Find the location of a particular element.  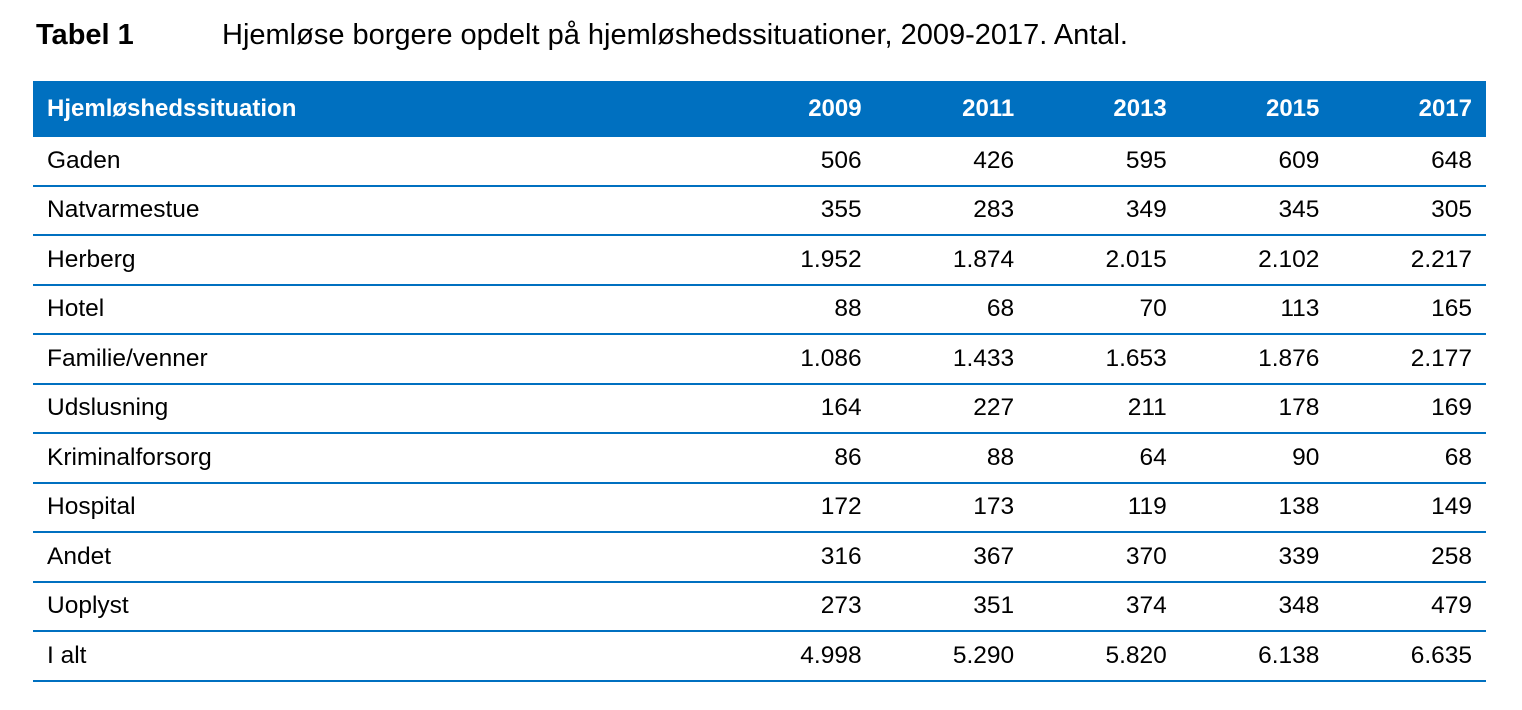

cell-value: 70 is located at coordinates (1104, 309).